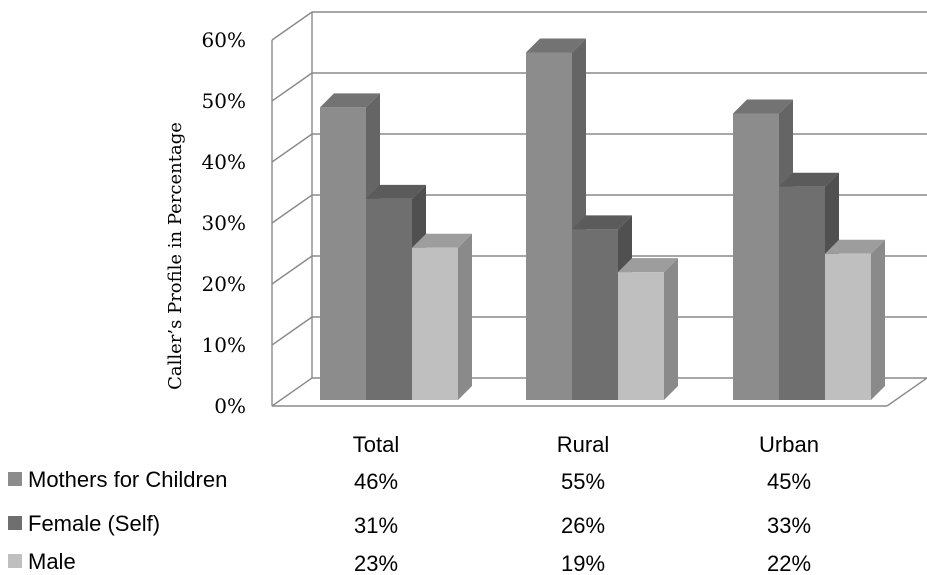  What do you see at coordinates (230, 406) in the screenshot?
I see `y-tick-label: 0%` at bounding box center [230, 406].